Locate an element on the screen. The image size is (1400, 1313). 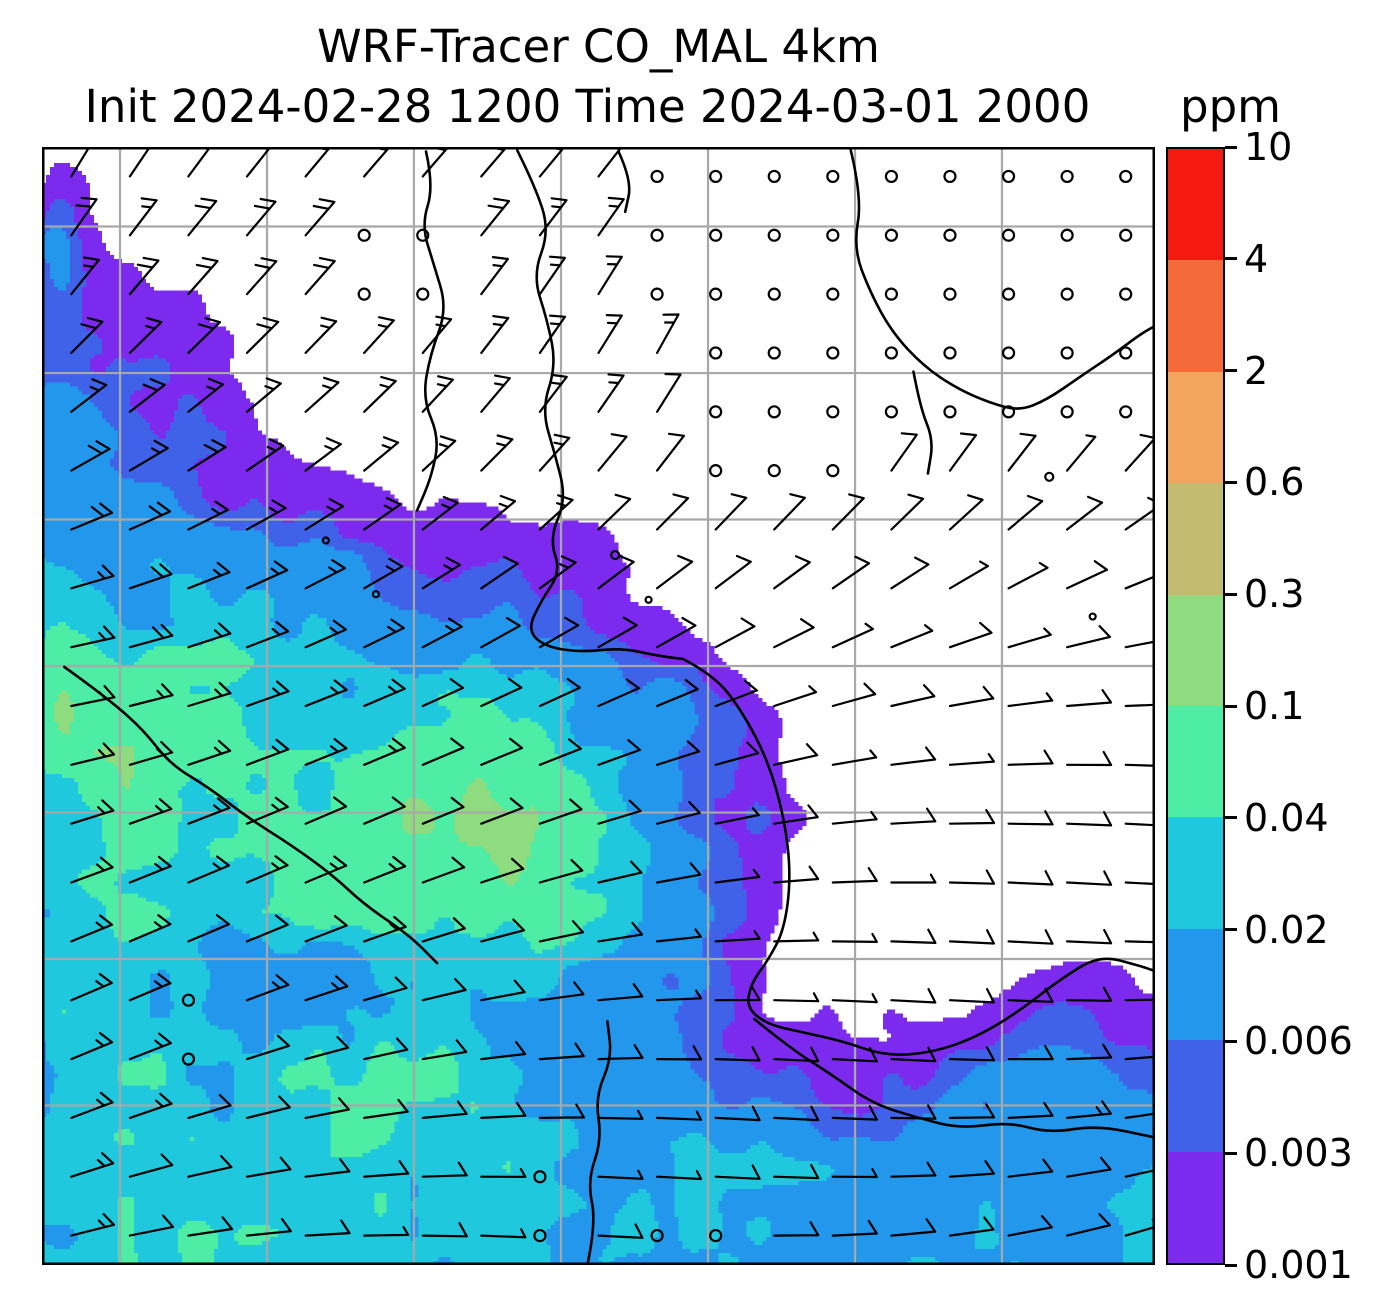
colorbar-segment is located at coordinates (1195, 1096).